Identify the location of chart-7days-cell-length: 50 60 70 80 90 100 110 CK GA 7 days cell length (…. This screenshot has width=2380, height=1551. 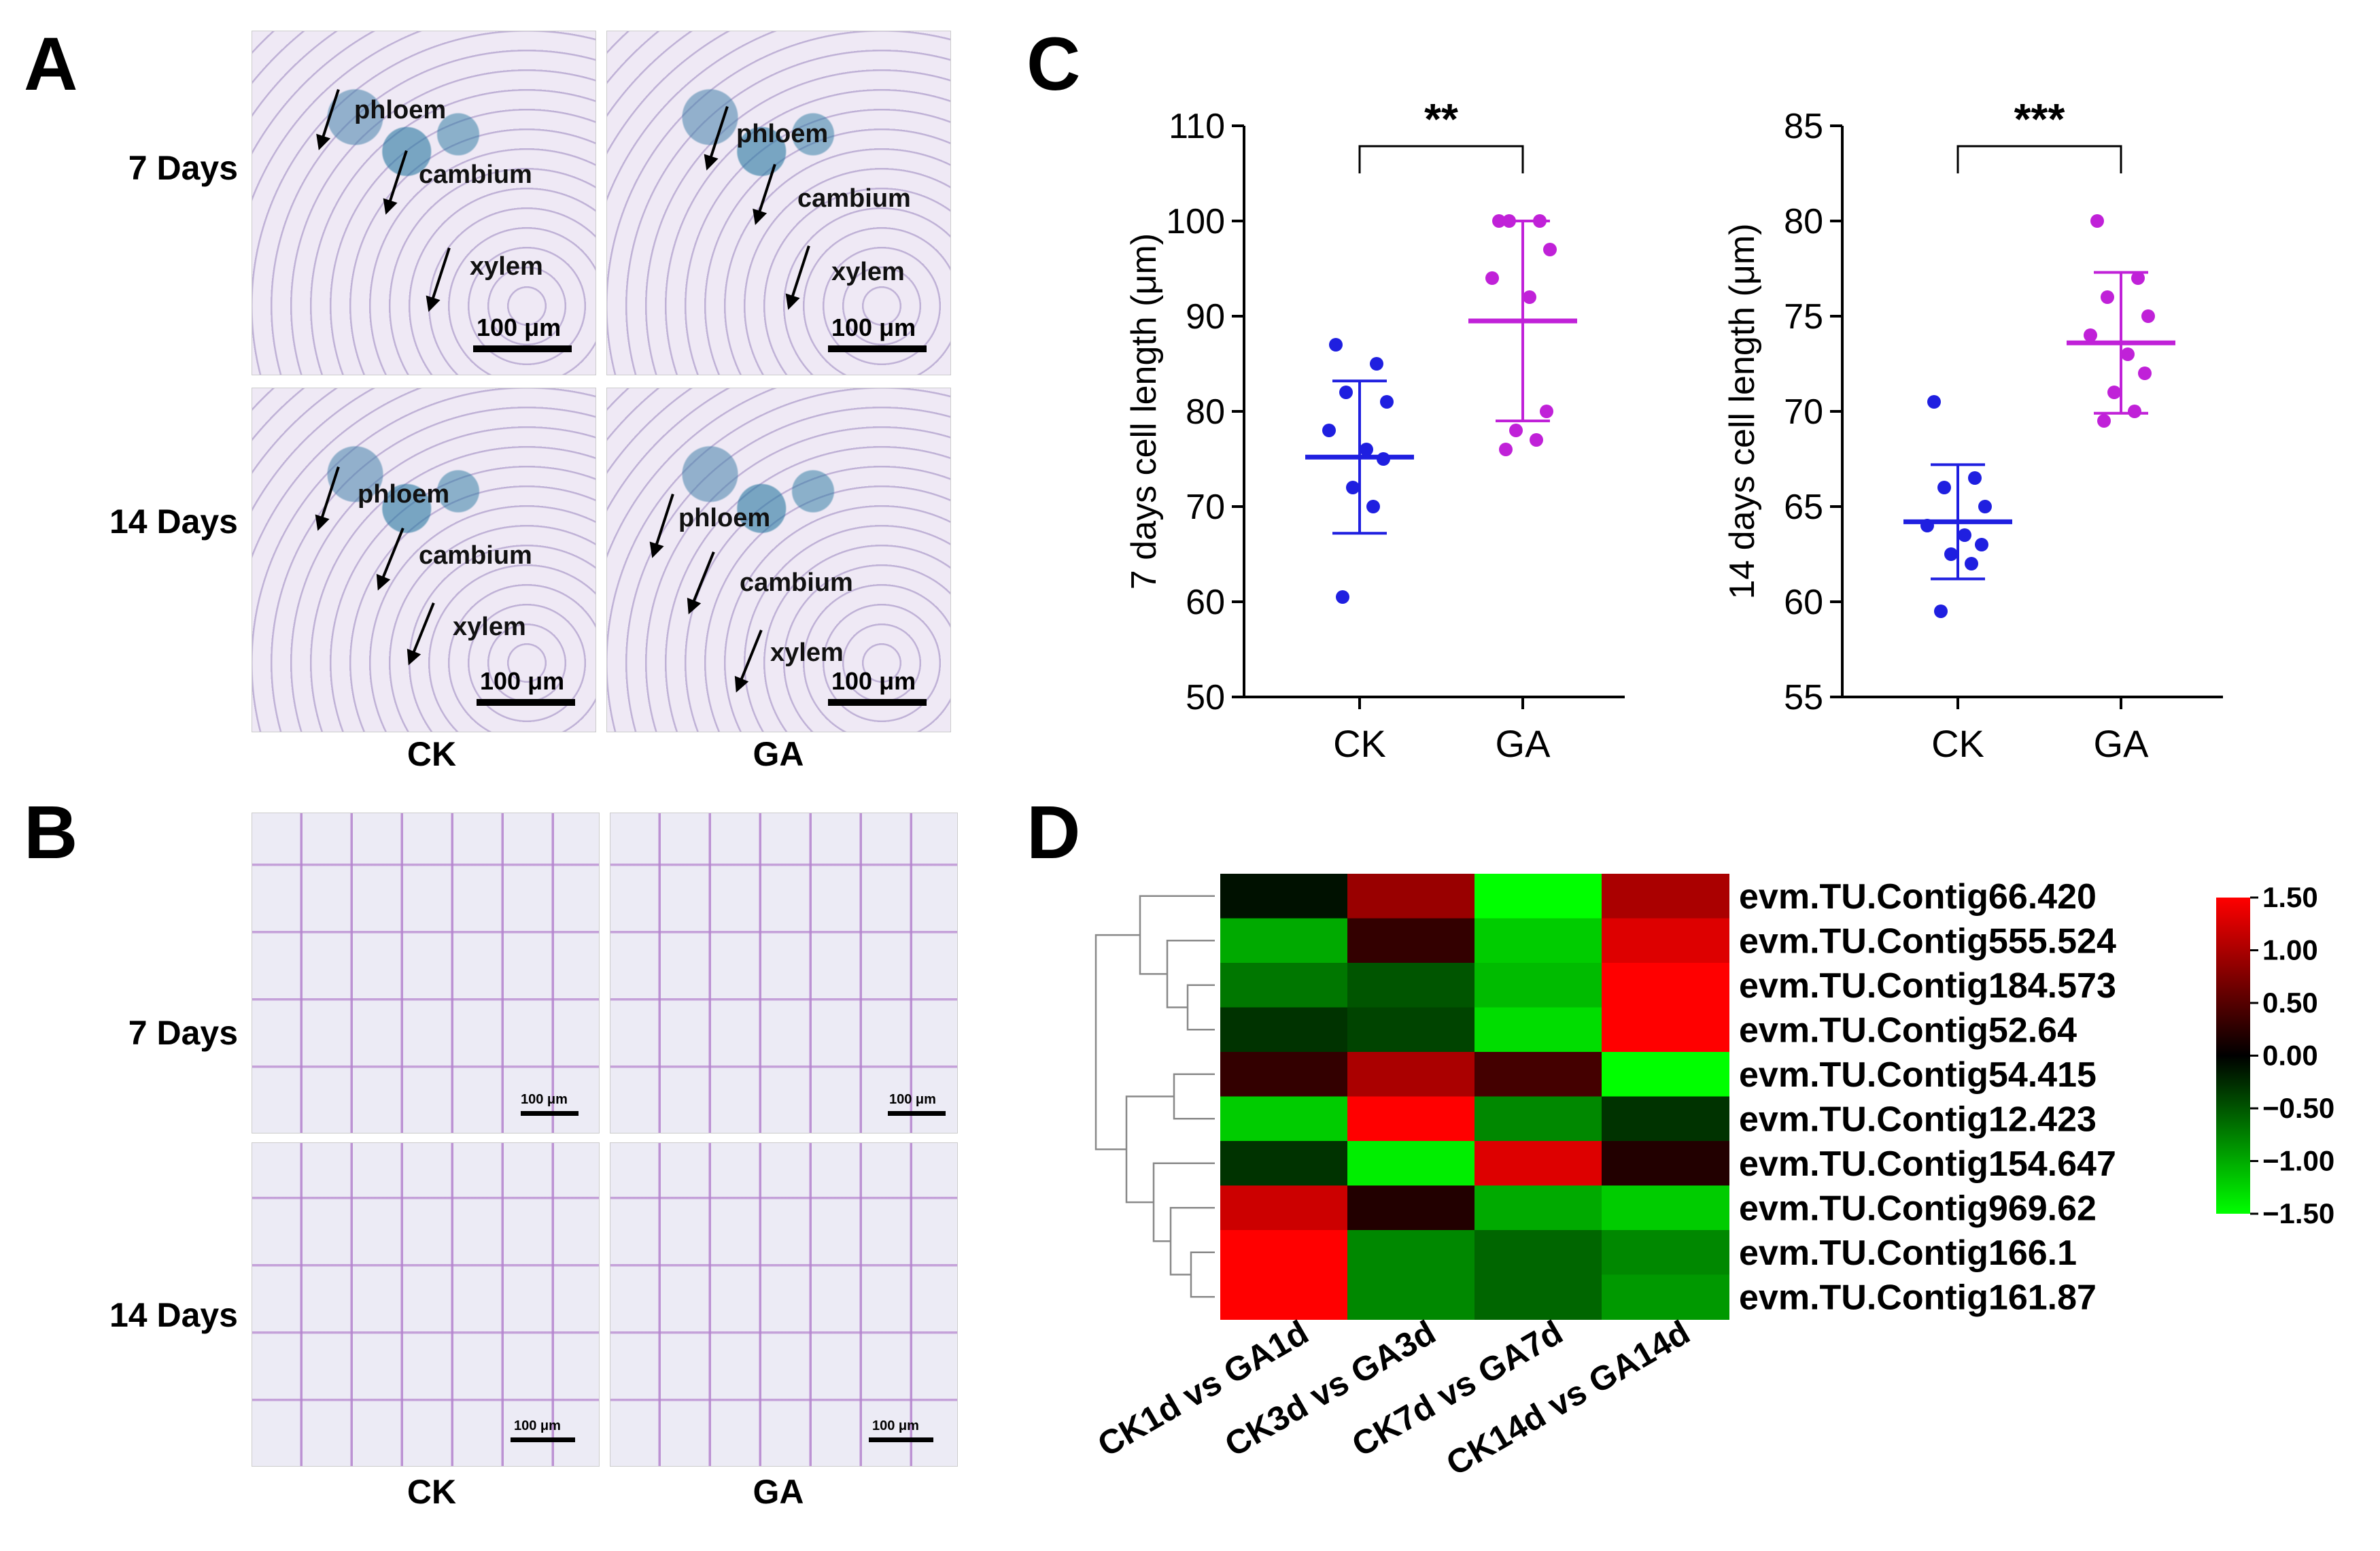
(1374, 430).